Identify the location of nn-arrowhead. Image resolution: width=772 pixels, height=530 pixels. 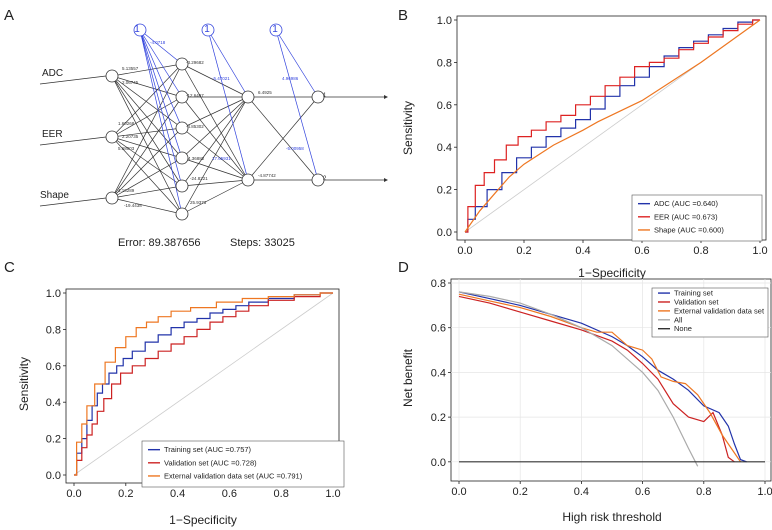
(386, 97).